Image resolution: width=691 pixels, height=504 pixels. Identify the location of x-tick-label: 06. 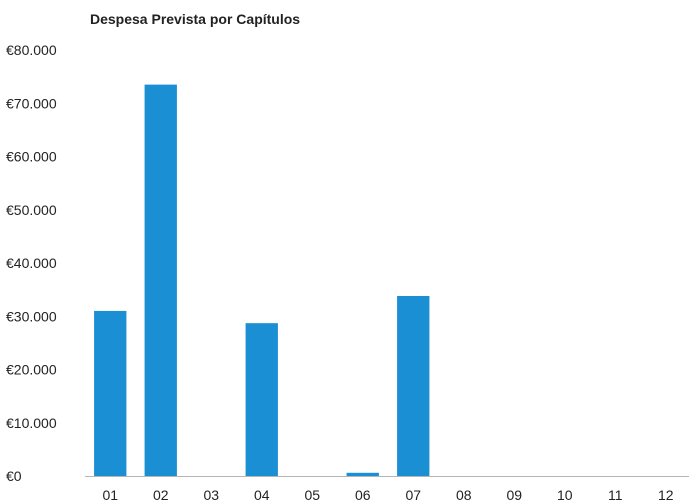
(363, 495).